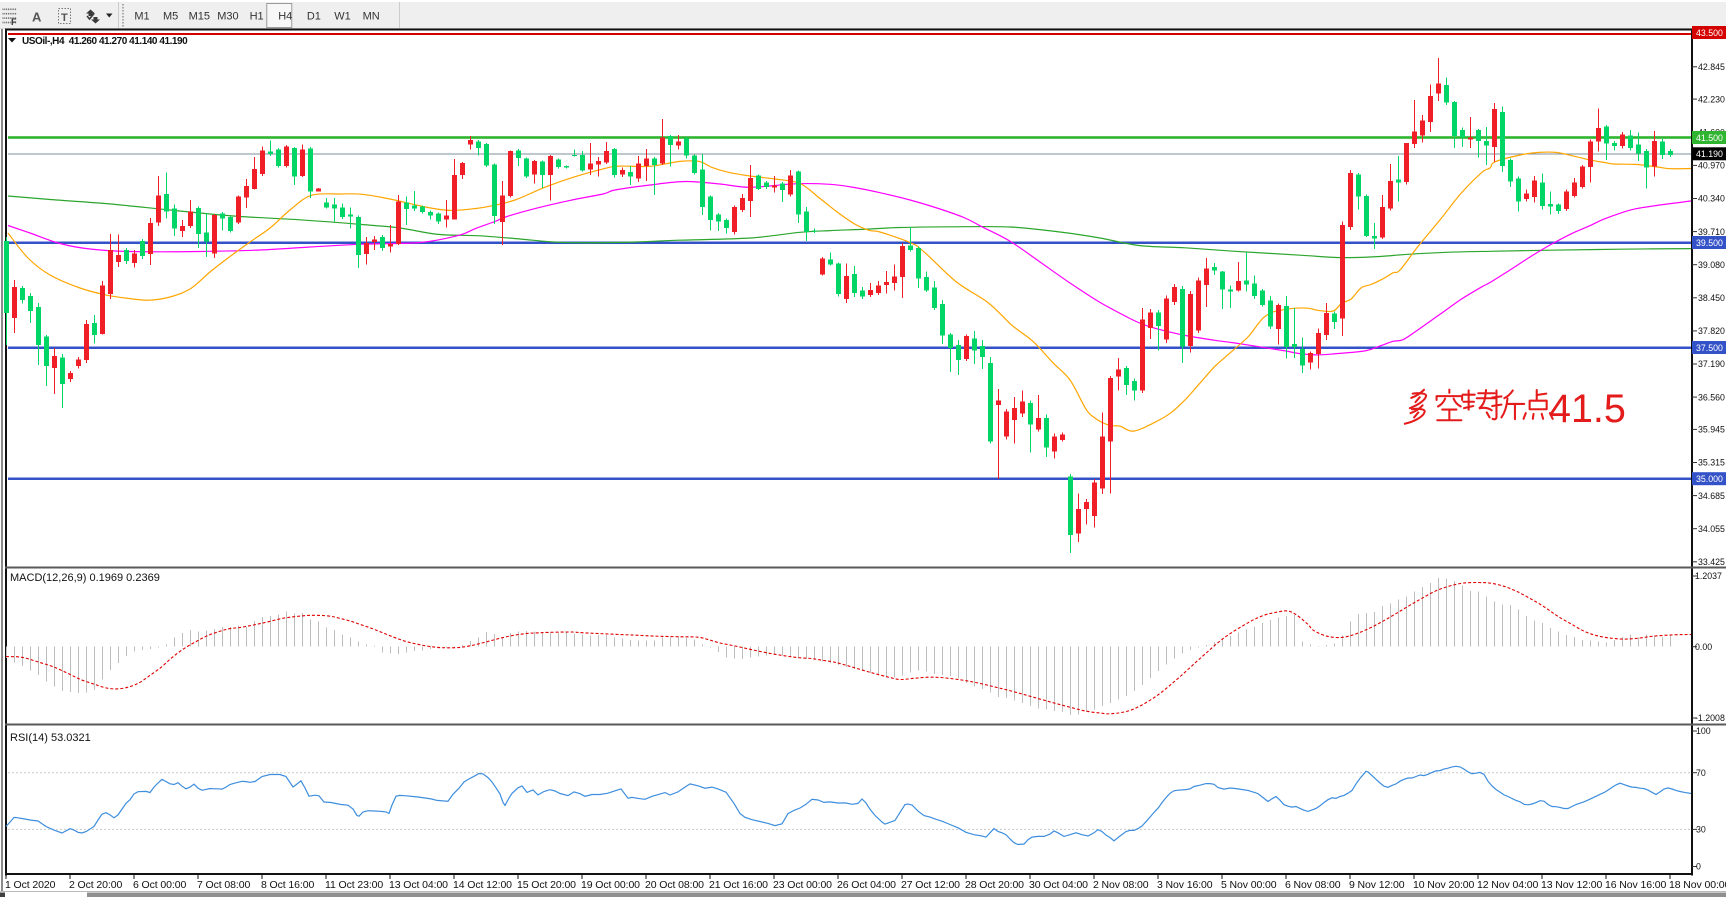 The width and height of the screenshot is (1726, 897). Describe the element at coordinates (1703, 647) in the screenshot. I see `svg-text: 0.00` at that location.